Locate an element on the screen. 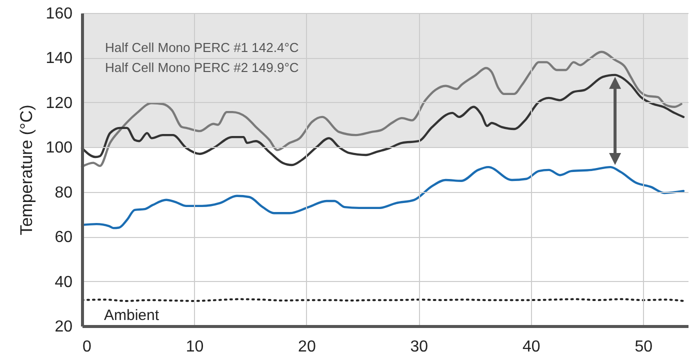  x-tick-label: 30 is located at coordinates (419, 347).